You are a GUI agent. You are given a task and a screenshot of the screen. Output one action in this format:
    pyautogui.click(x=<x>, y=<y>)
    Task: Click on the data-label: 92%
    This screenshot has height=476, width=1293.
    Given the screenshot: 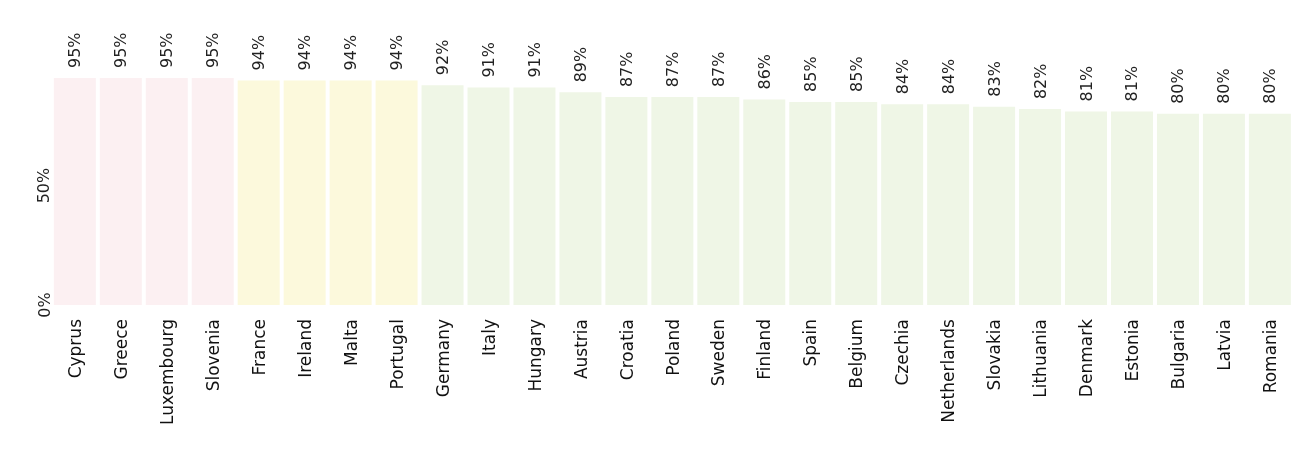 What is the action you would take?
    pyautogui.click(x=443, y=57)
    